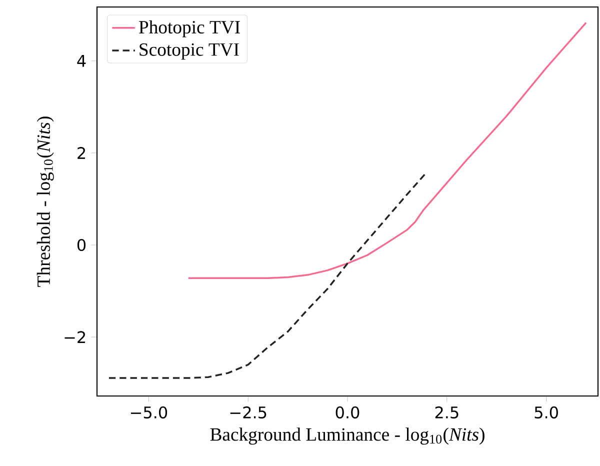  Describe the element at coordinates (189, 29) in the screenshot. I see `legend-label: Photopic TVI` at that location.